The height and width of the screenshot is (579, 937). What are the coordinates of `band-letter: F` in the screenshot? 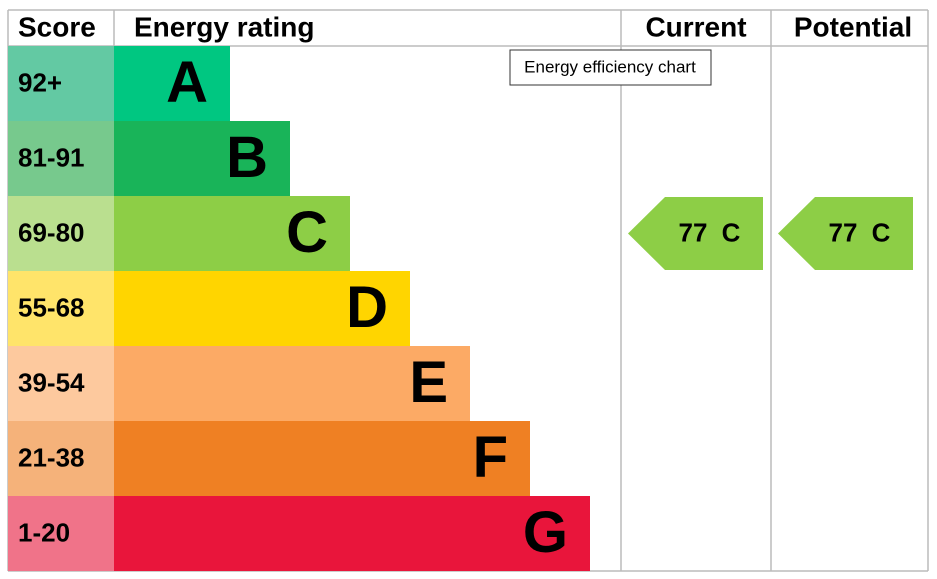 It's located at (490, 457).